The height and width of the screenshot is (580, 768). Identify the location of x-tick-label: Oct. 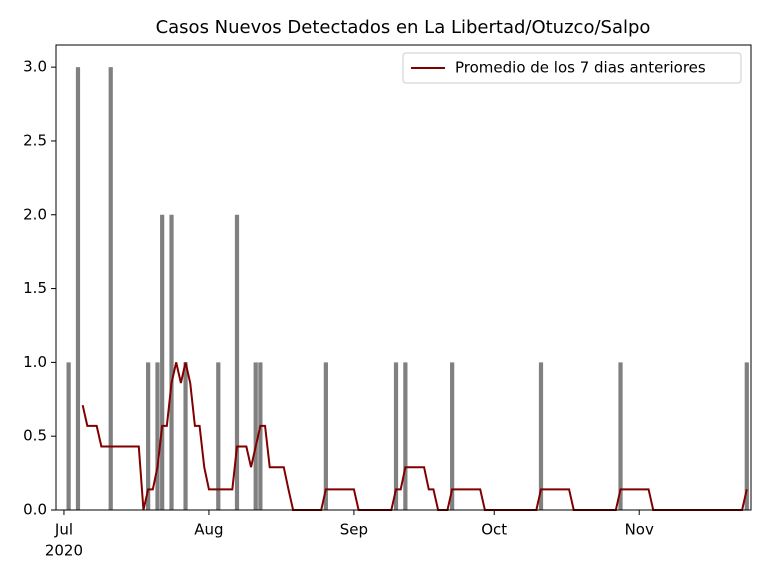
(494, 530).